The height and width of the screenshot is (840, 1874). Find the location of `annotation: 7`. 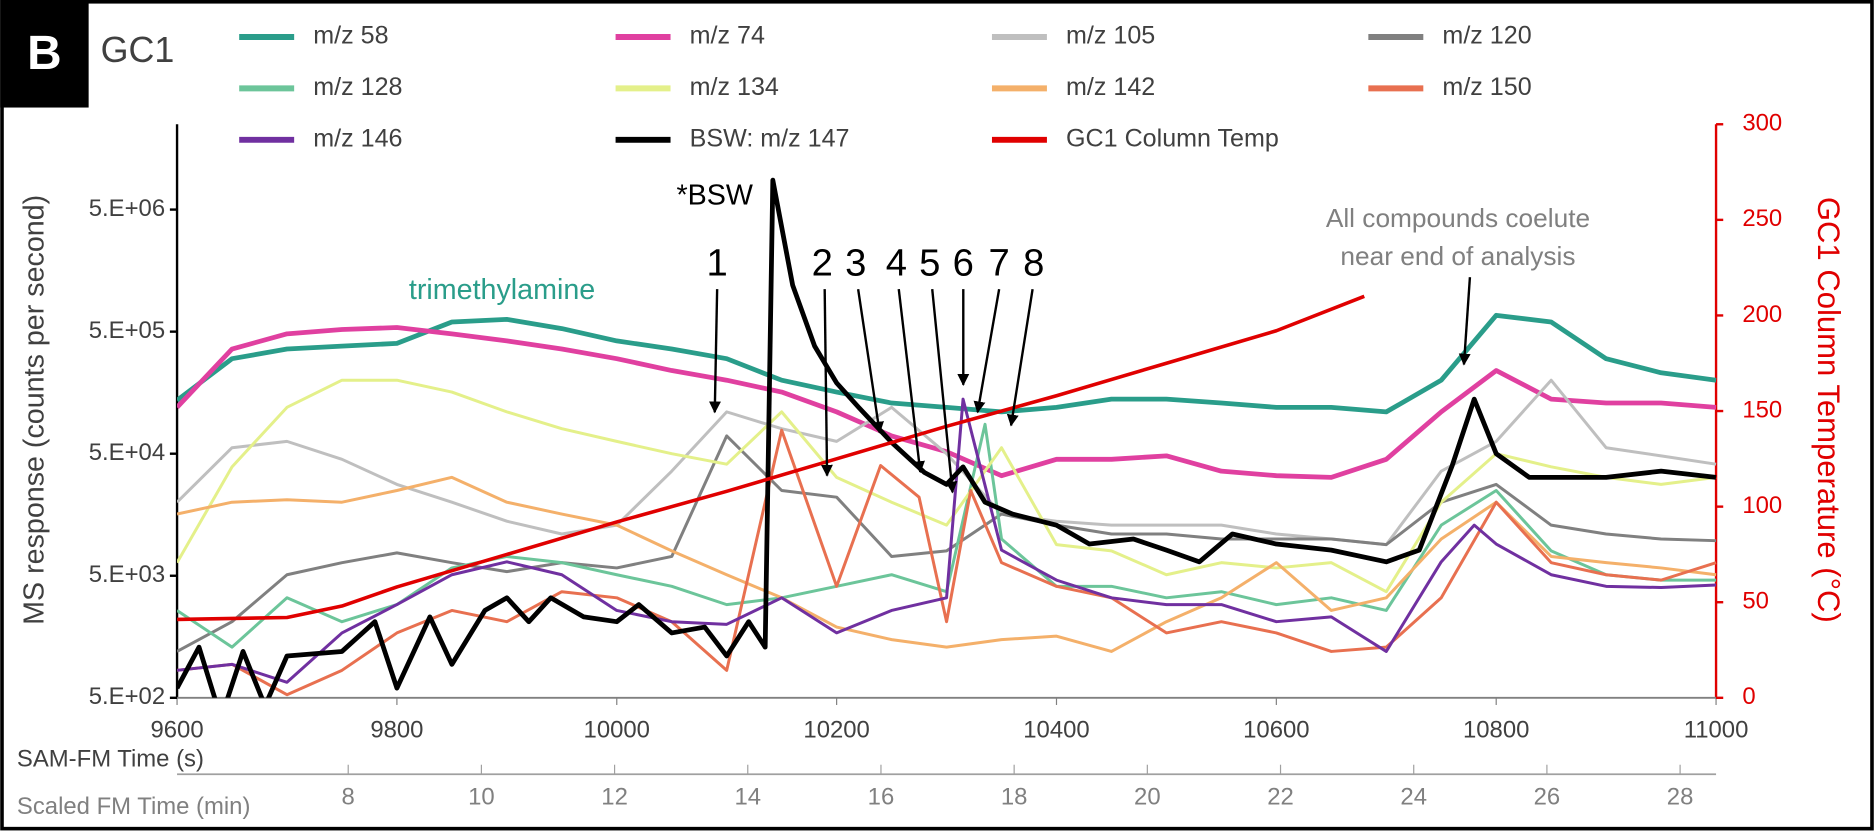

annotation: 7 is located at coordinates (999, 262).